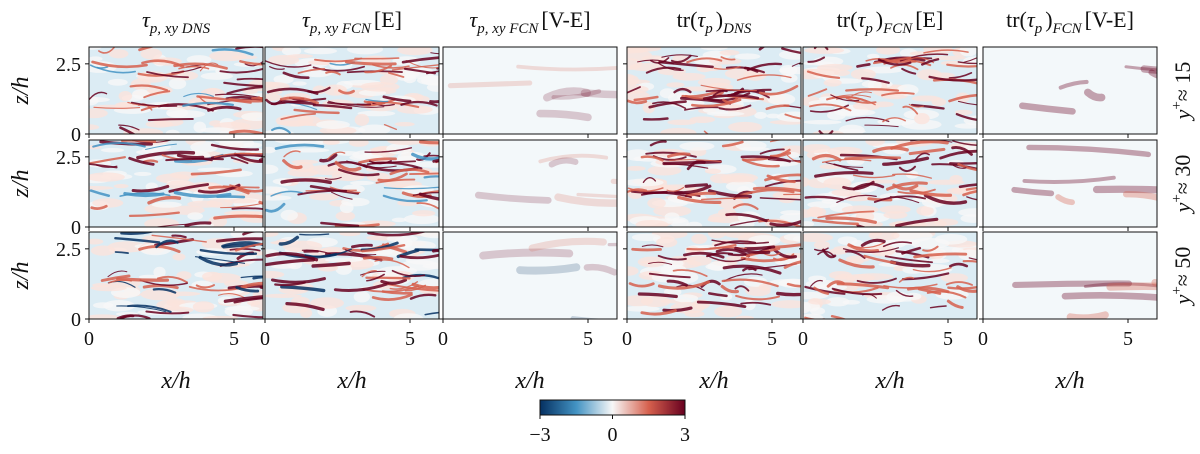 This screenshot has width=1200, height=454. What do you see at coordinates (352, 22) in the screenshot?
I see `column-title: τp, xy FCN [E]` at bounding box center [352, 22].